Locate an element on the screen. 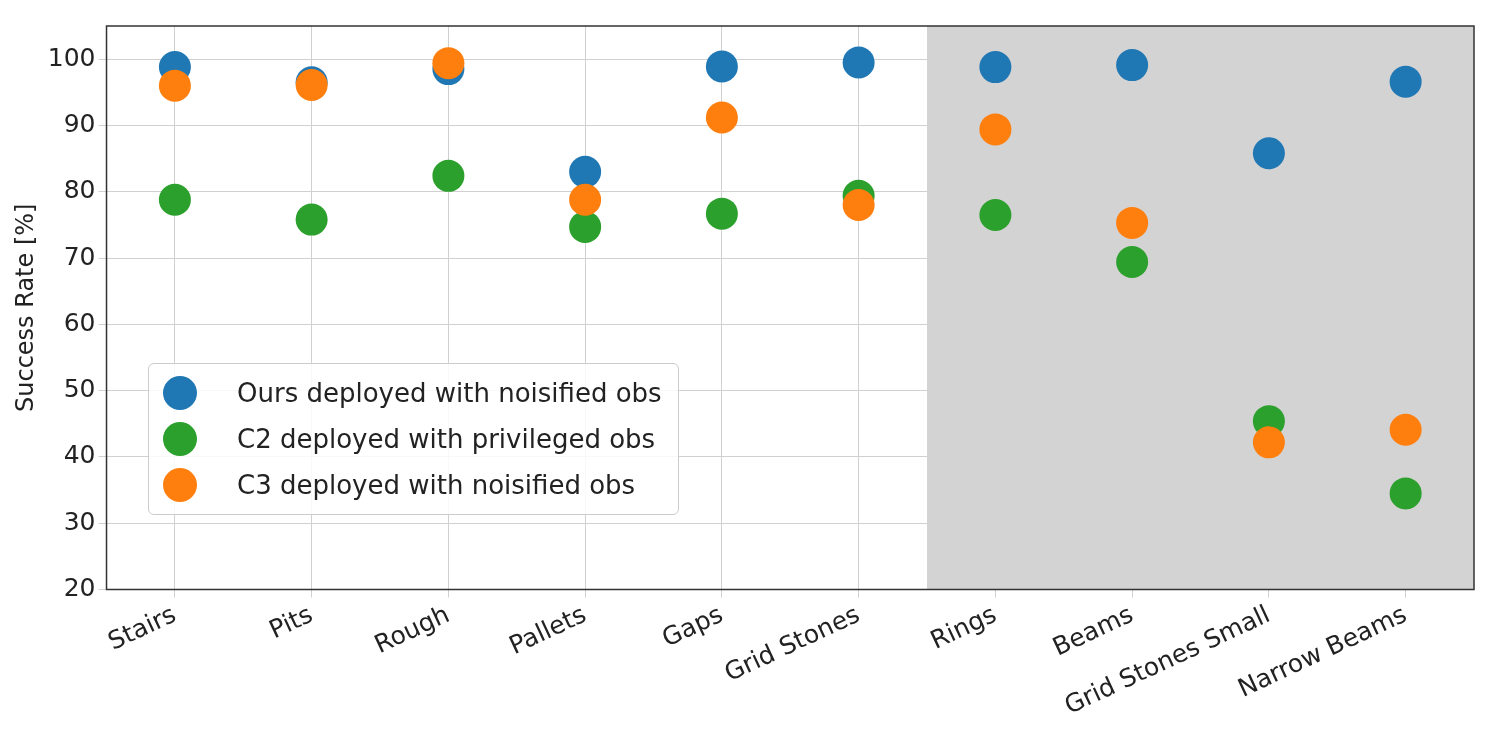 This screenshot has width=1512, height=733. y-tick-label: 90 is located at coordinates (79, 123).